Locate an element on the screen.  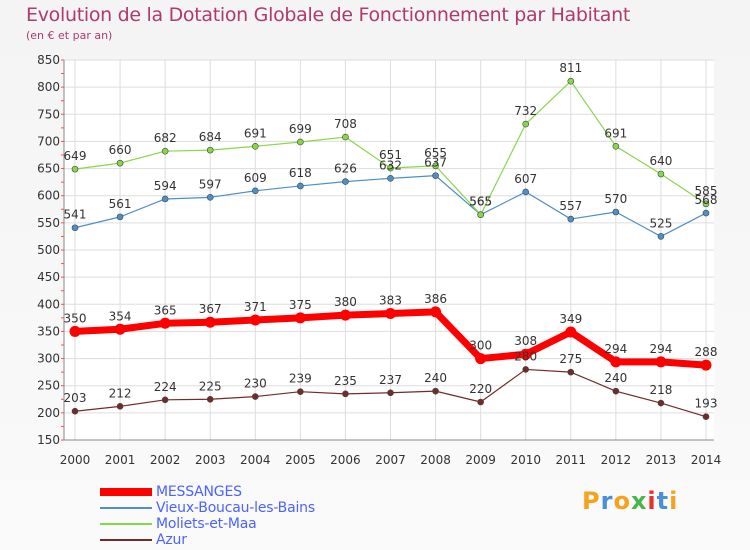
data-label: 383 is located at coordinates (390, 301).